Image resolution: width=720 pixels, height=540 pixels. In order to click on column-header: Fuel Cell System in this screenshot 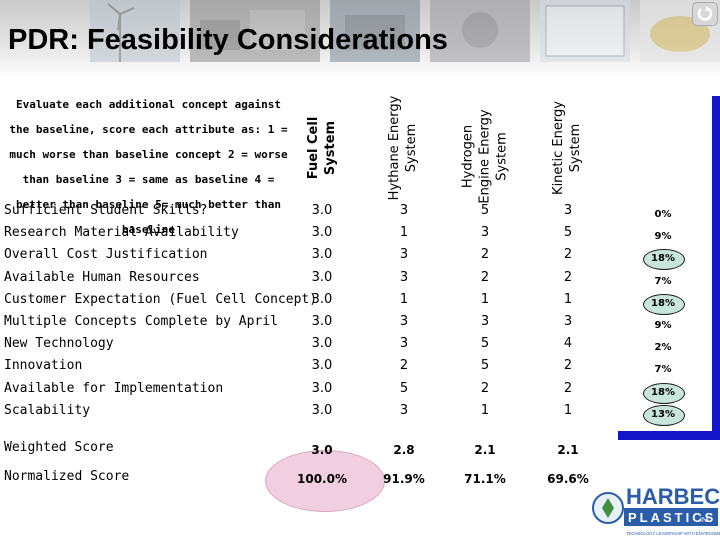, I will do `click(322, 148)`.